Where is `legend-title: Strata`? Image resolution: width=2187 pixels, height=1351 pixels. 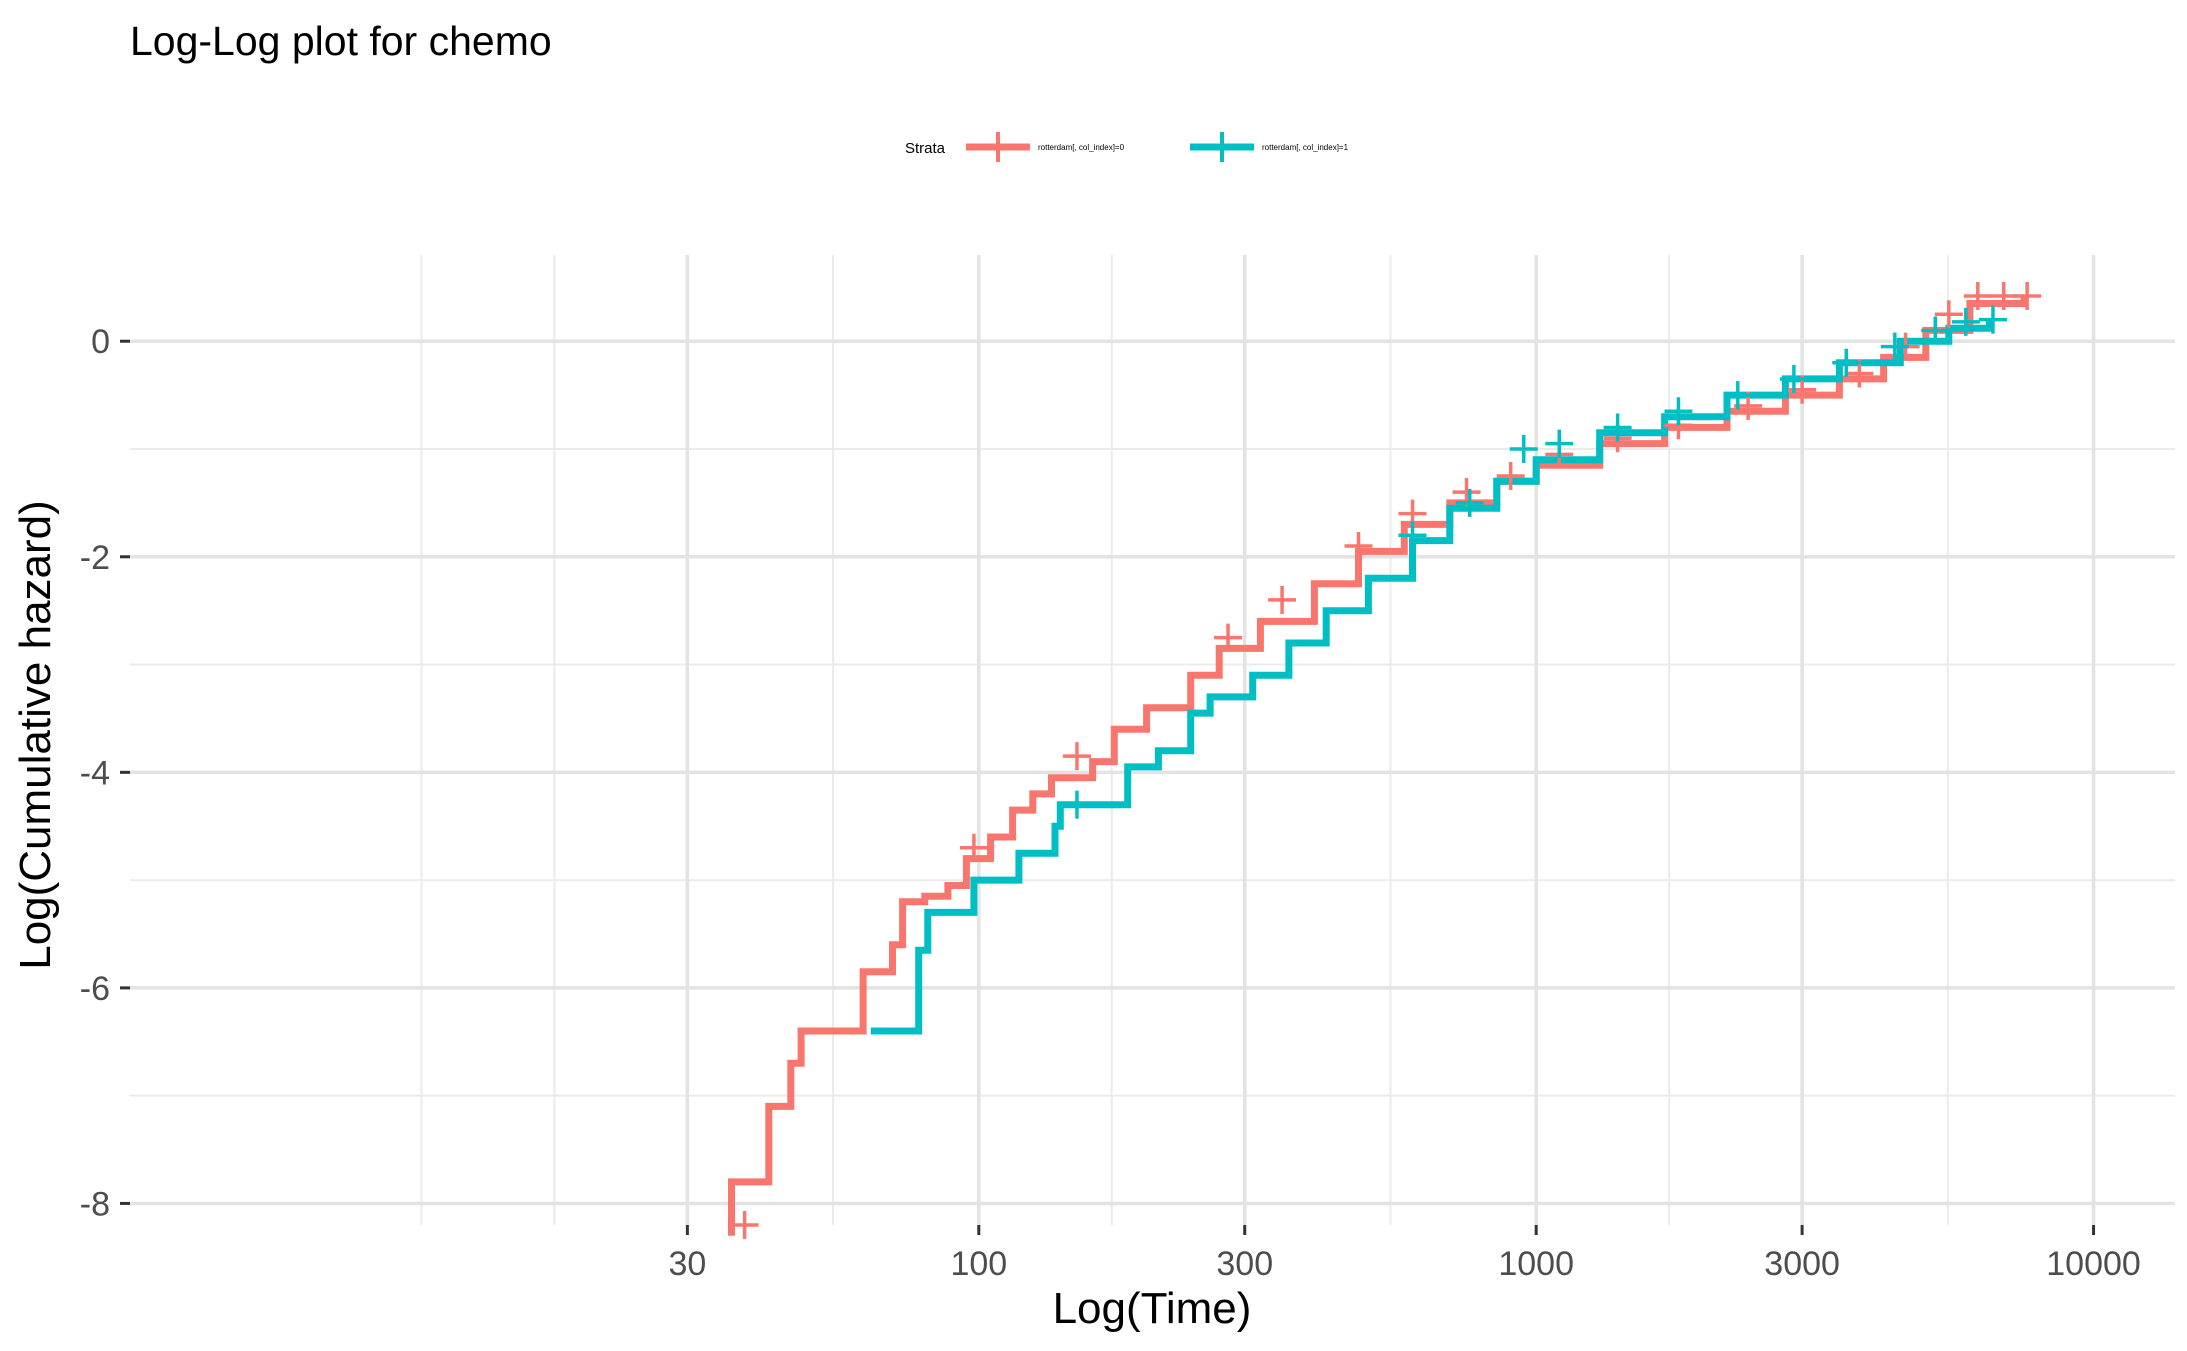 legend-title: Strata is located at coordinates (925, 148).